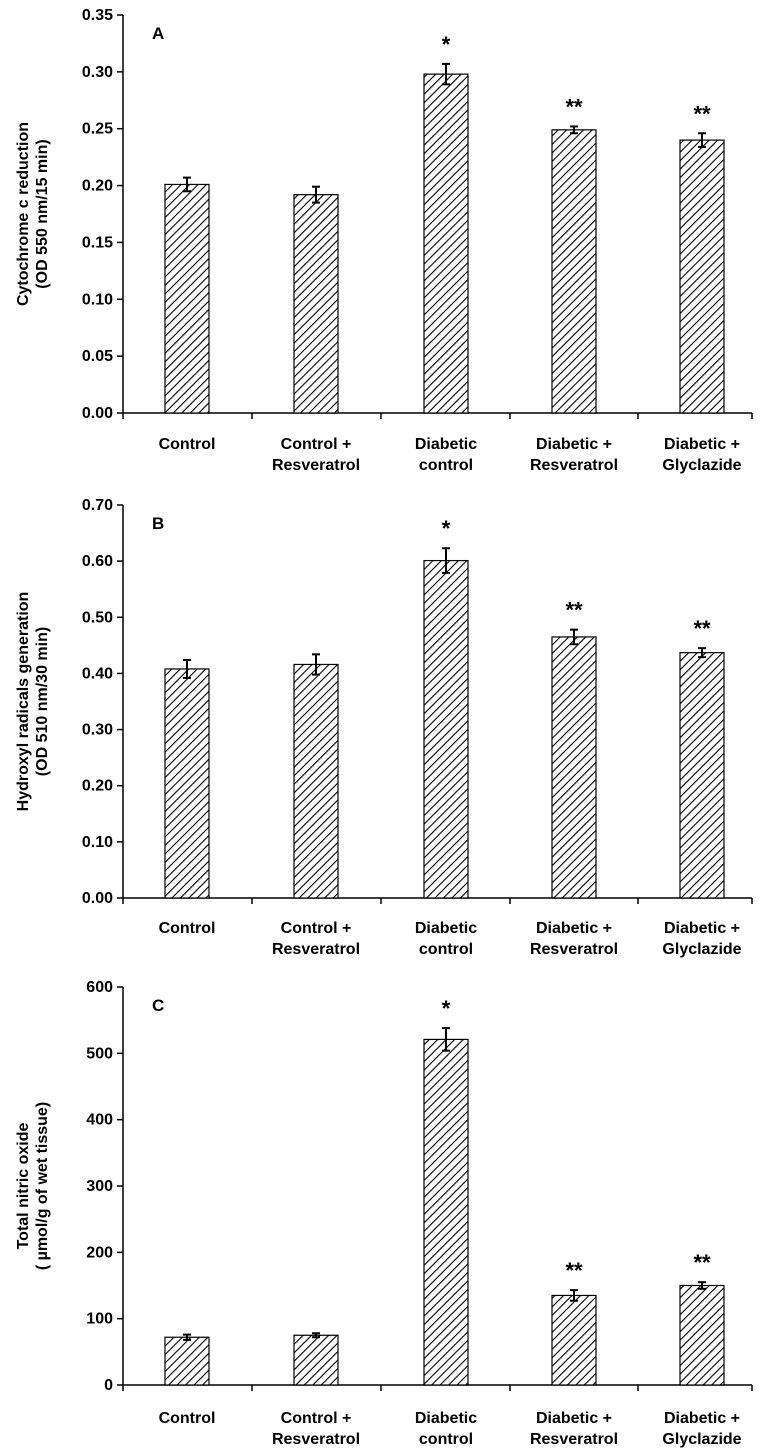  I want to click on y-tick-label: 300, so click(99, 1186).